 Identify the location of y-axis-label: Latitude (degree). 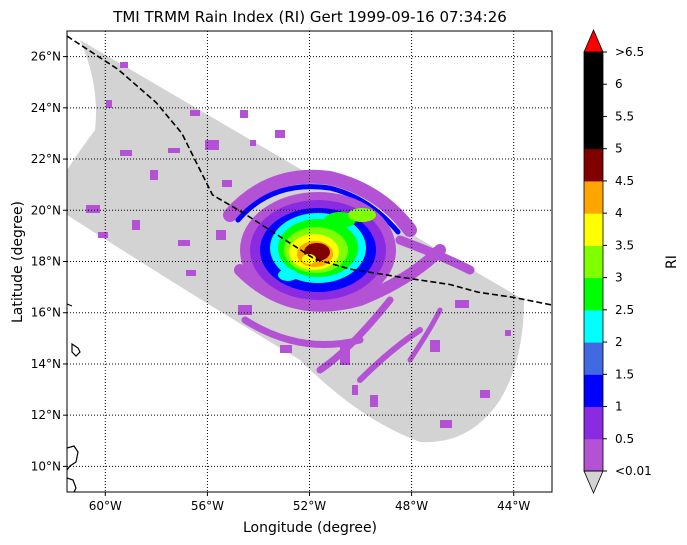
(18, 262).